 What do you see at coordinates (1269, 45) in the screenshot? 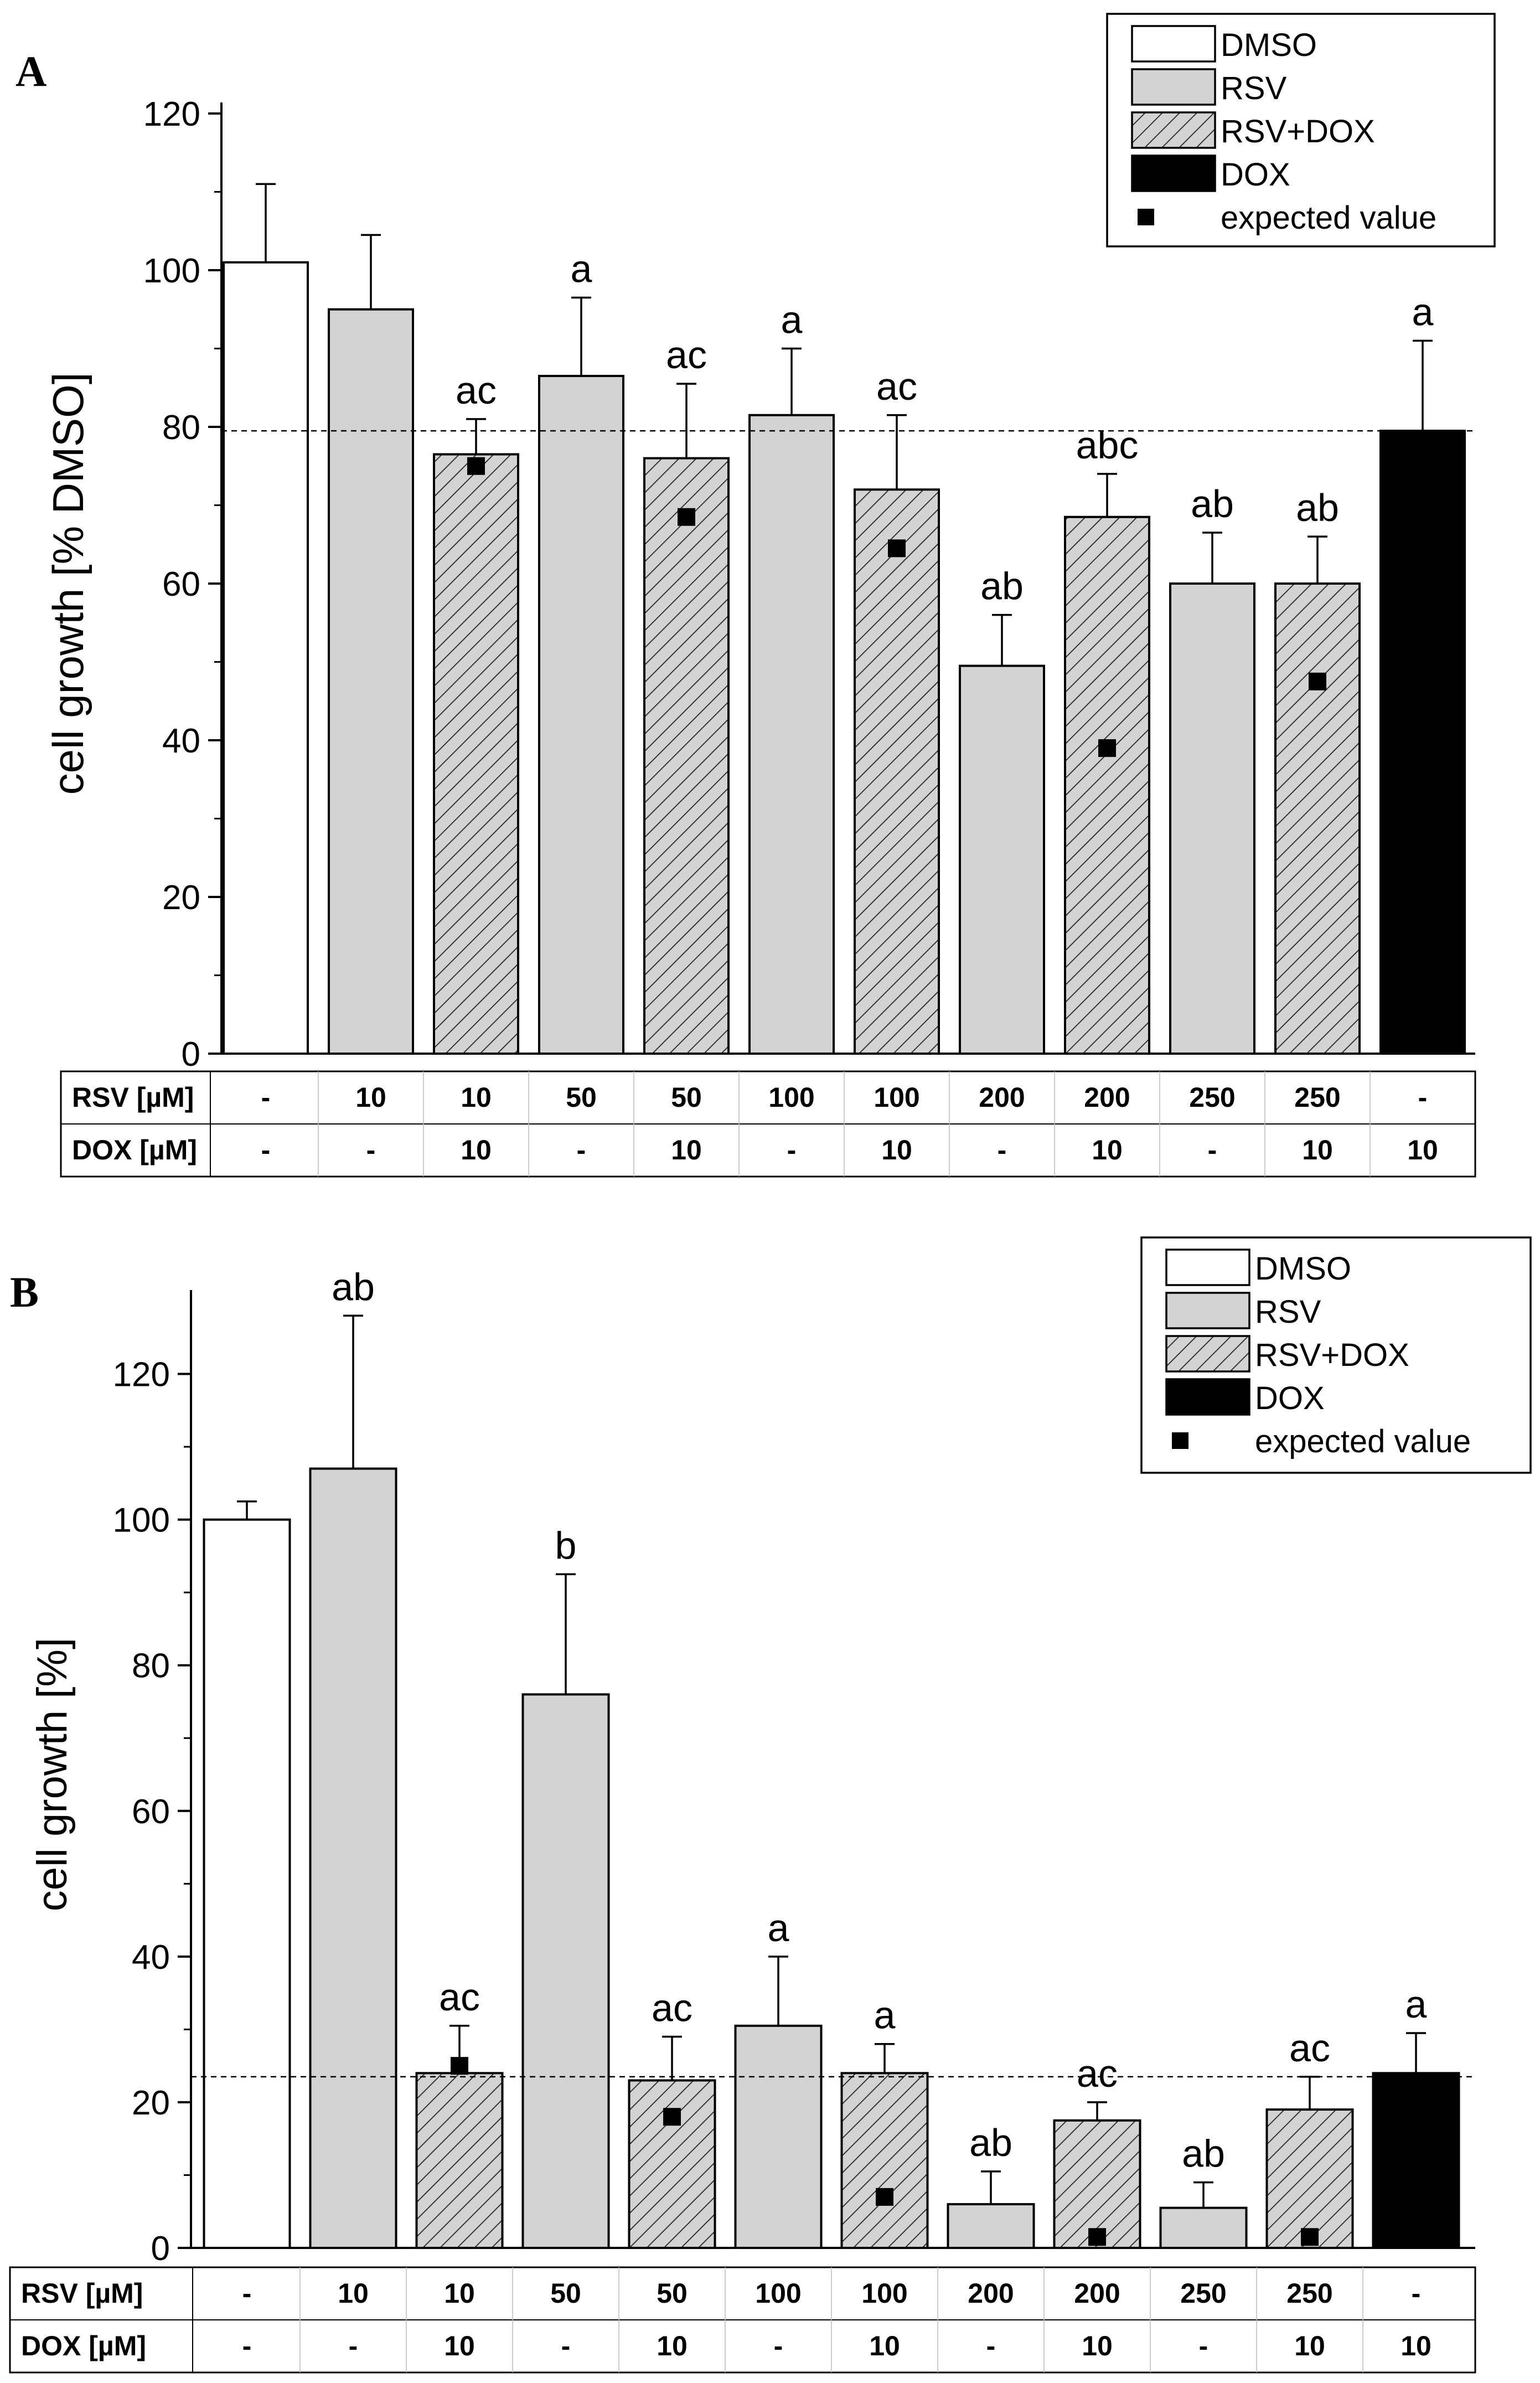
I see `legend-label: DMSO` at bounding box center [1269, 45].